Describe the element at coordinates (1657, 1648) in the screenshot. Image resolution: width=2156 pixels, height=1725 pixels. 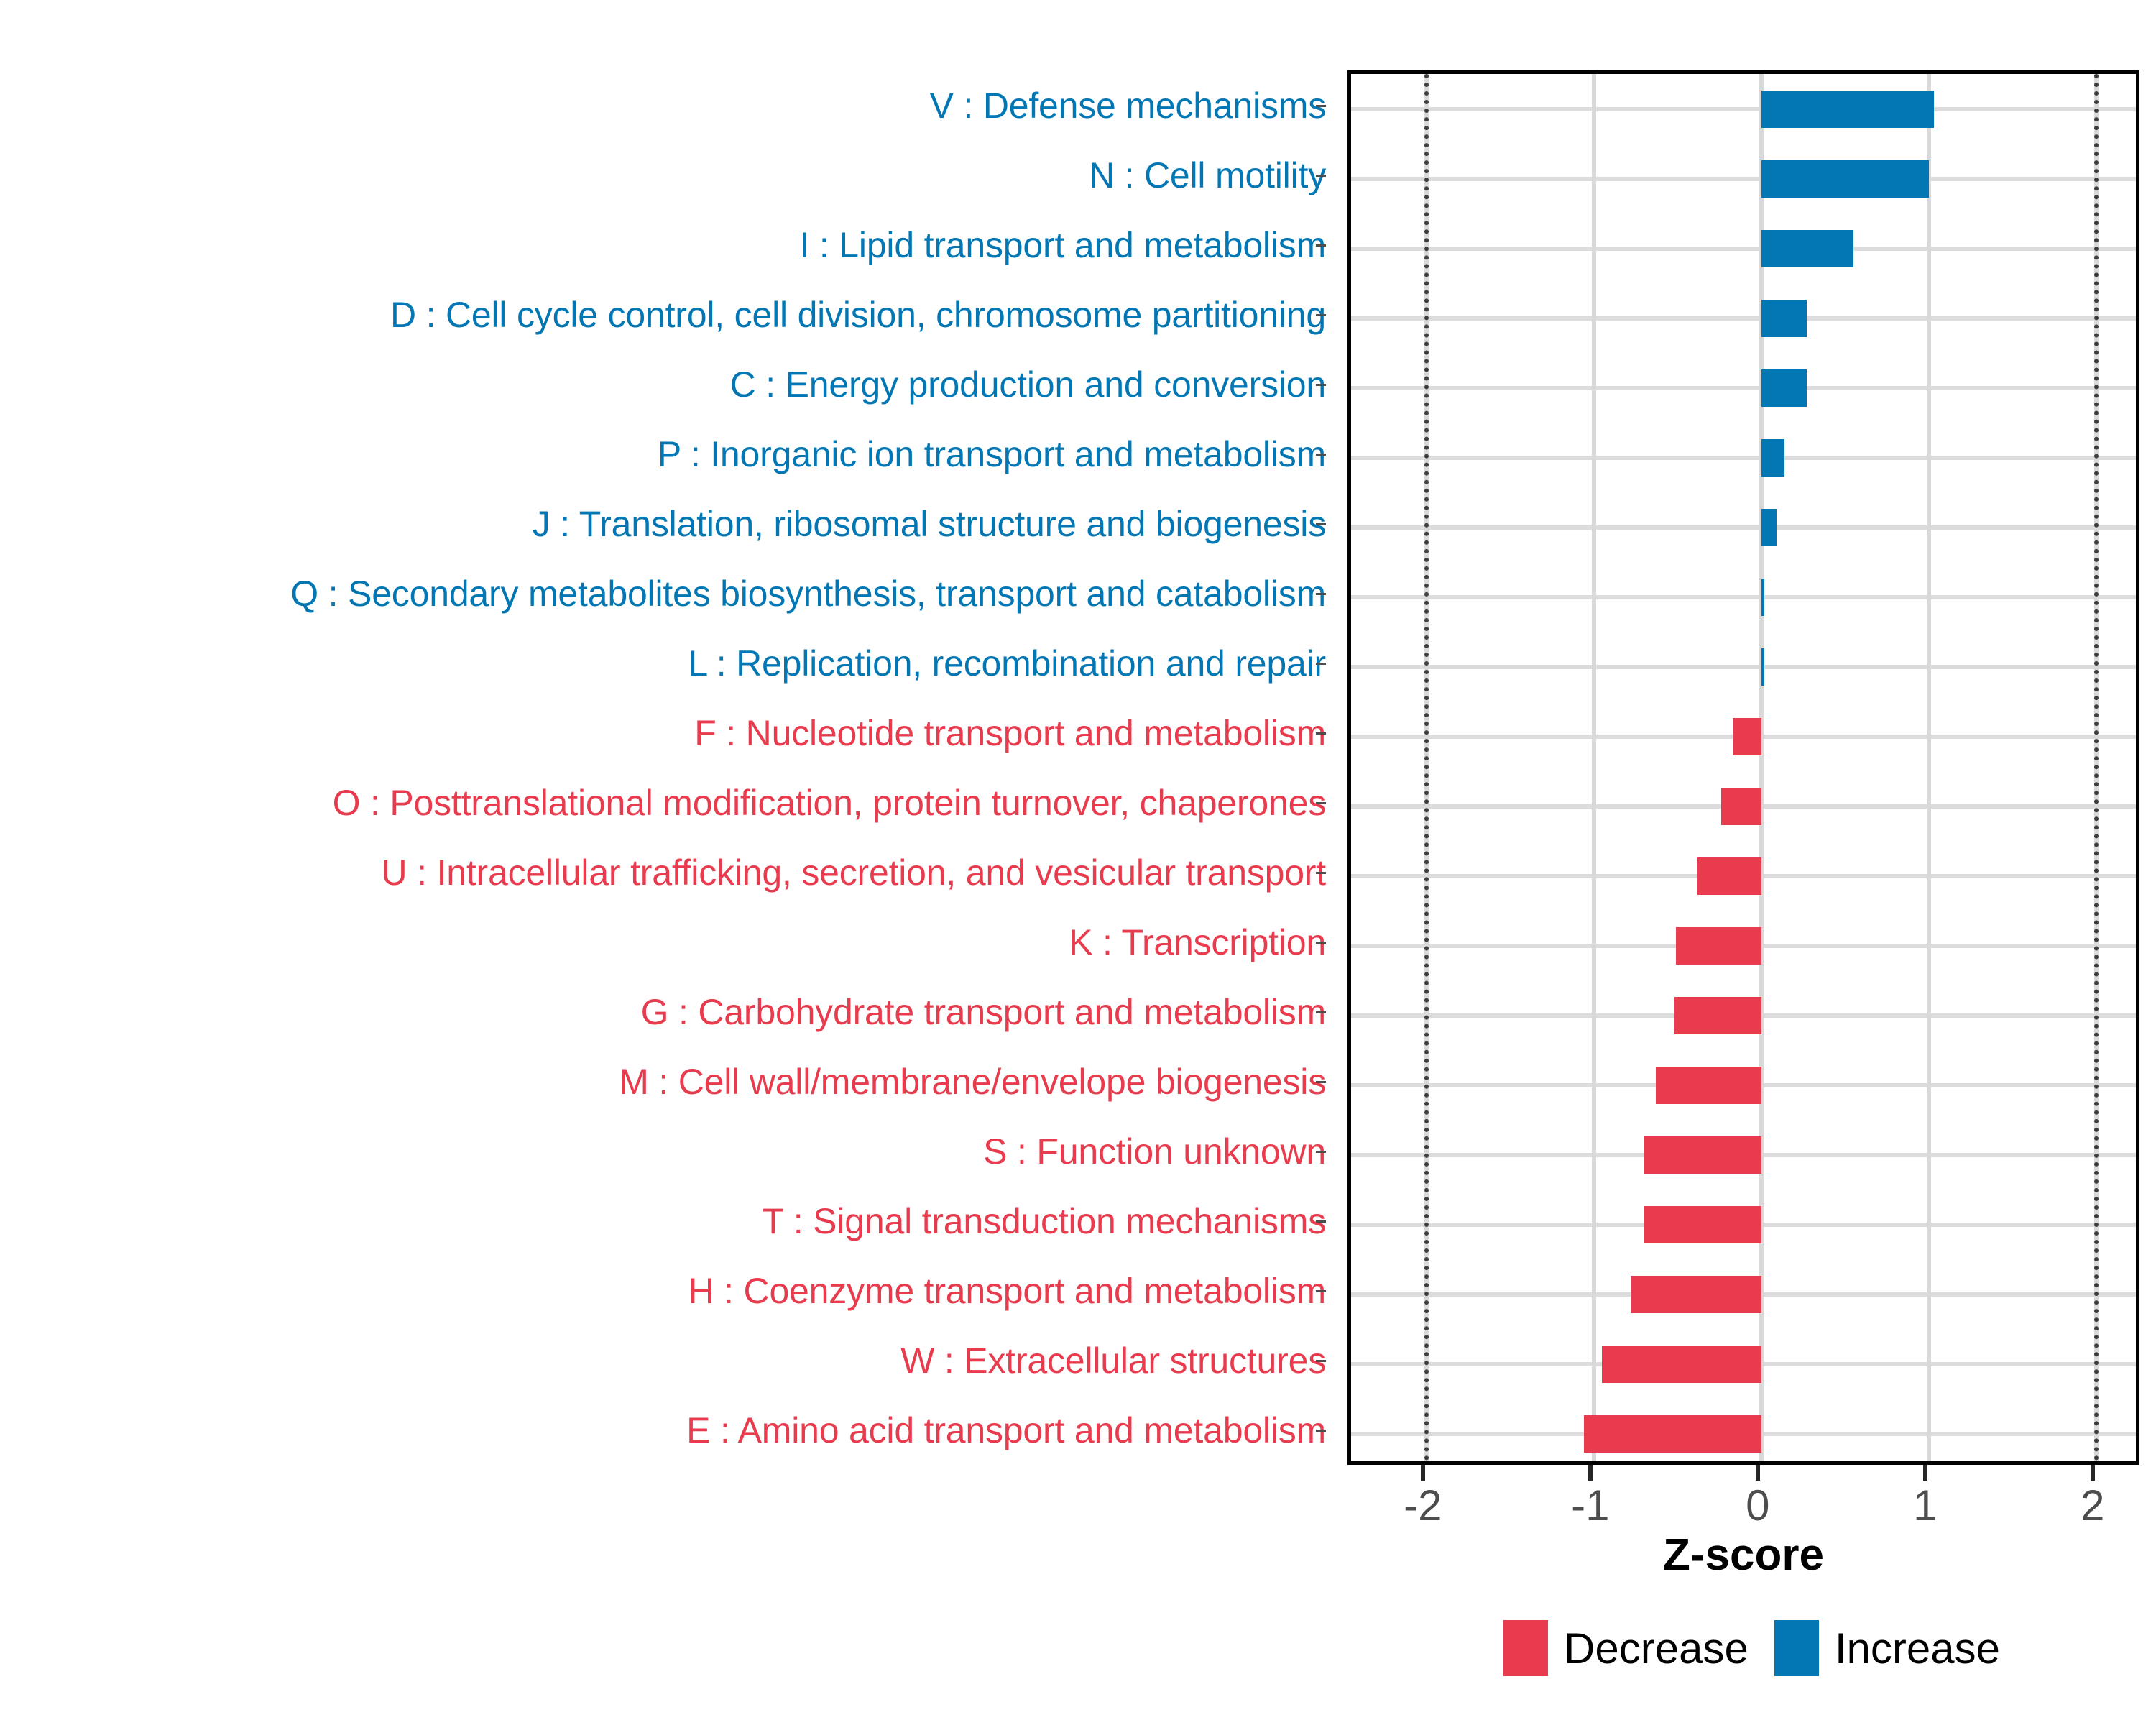
I see `legend-label: Decrease` at that location.